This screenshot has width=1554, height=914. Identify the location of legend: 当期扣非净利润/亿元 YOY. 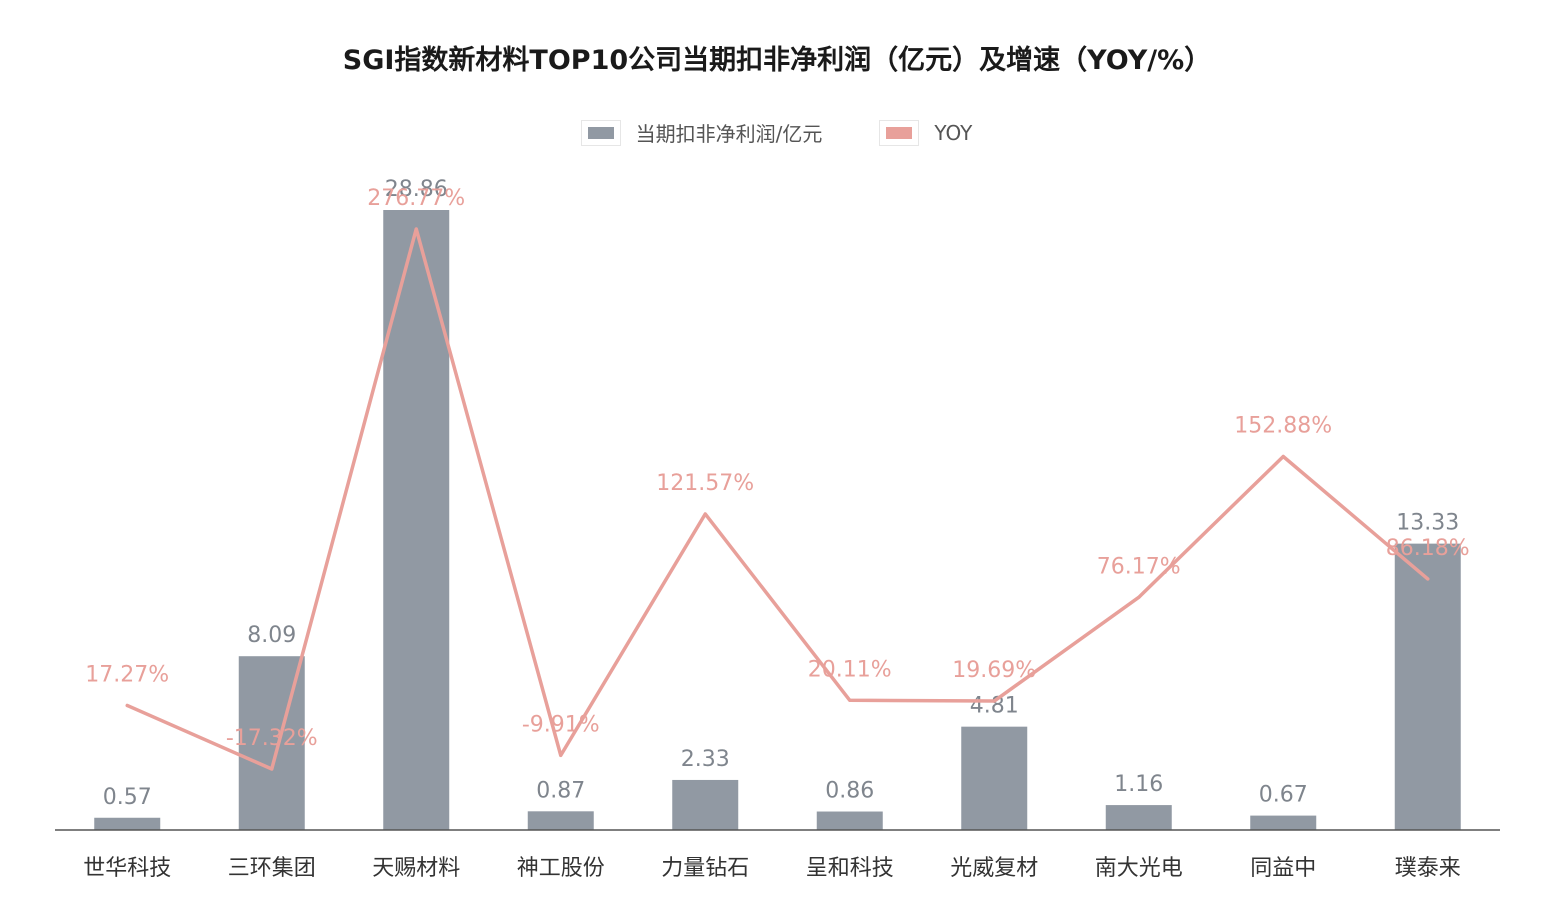
(777, 132).